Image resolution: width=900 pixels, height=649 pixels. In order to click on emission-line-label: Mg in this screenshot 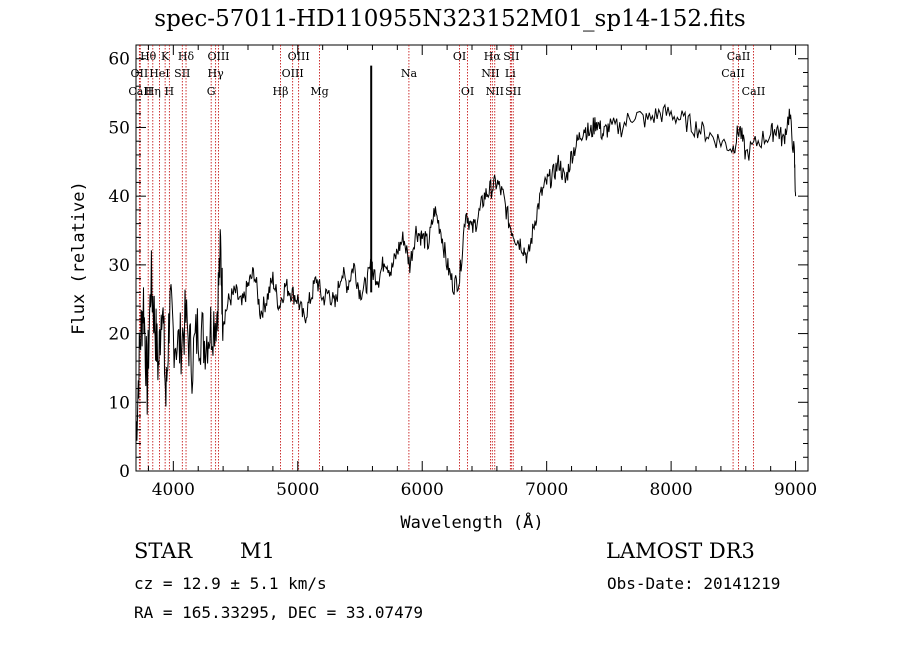, I will do `click(319, 91)`.